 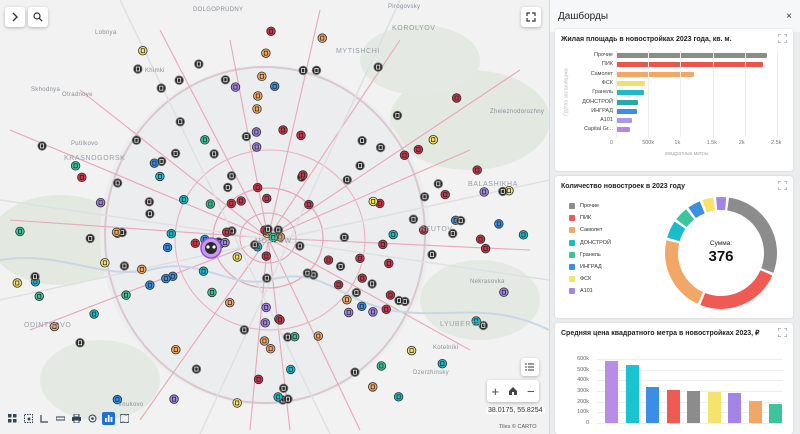 I want to click on select-area-button, so click(x=28, y=418).